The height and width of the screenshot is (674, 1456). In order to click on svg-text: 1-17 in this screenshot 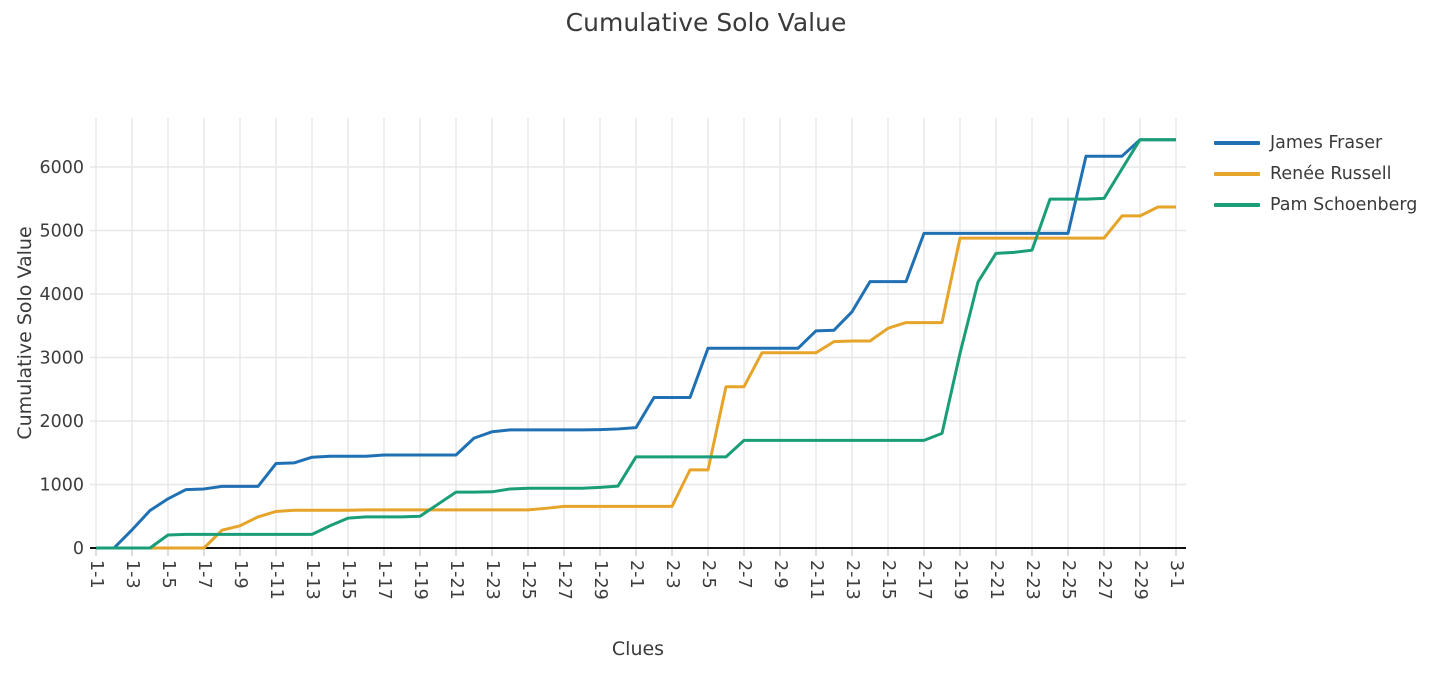, I will do `click(384, 580)`.